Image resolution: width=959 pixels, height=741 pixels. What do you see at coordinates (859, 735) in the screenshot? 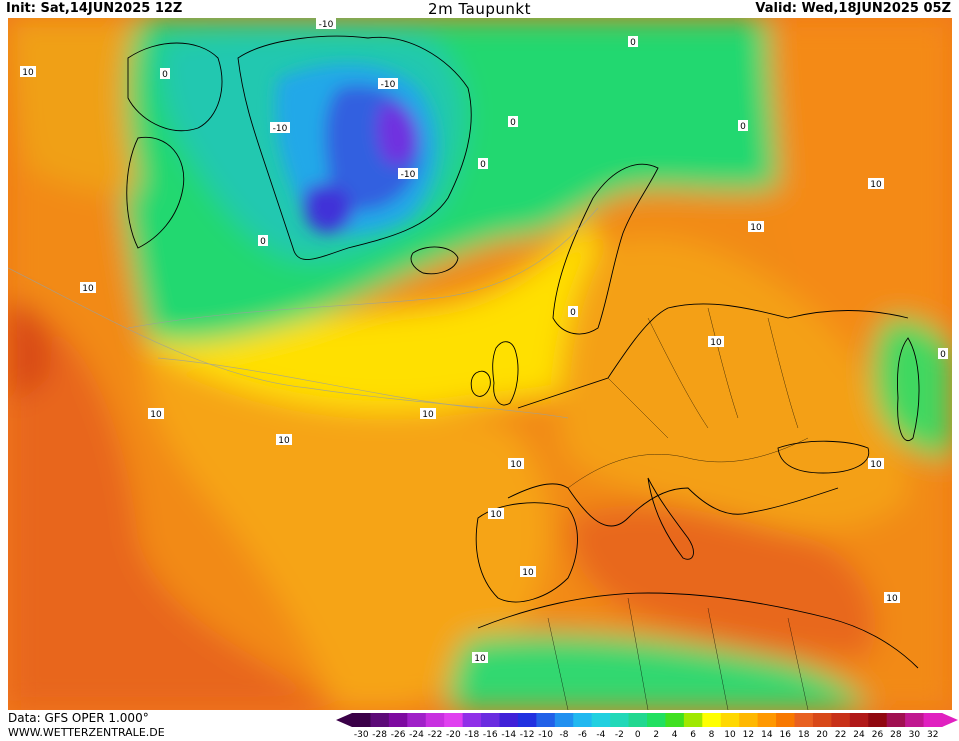
I see `colorbar-tick-label: 24` at bounding box center [859, 735].